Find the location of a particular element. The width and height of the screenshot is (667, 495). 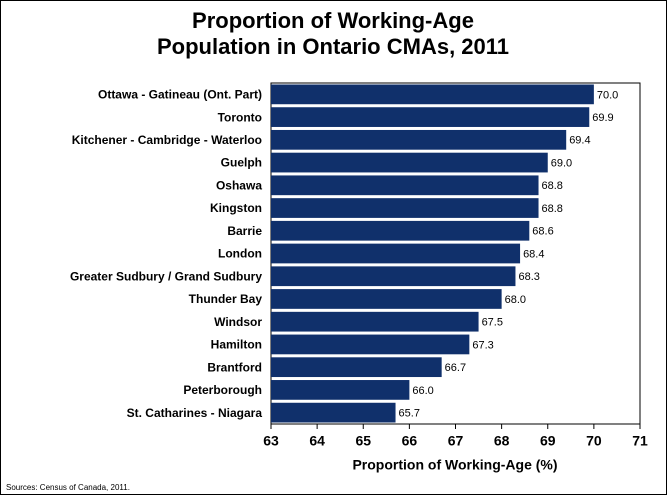

value-label: 65.7 is located at coordinates (409, 414).